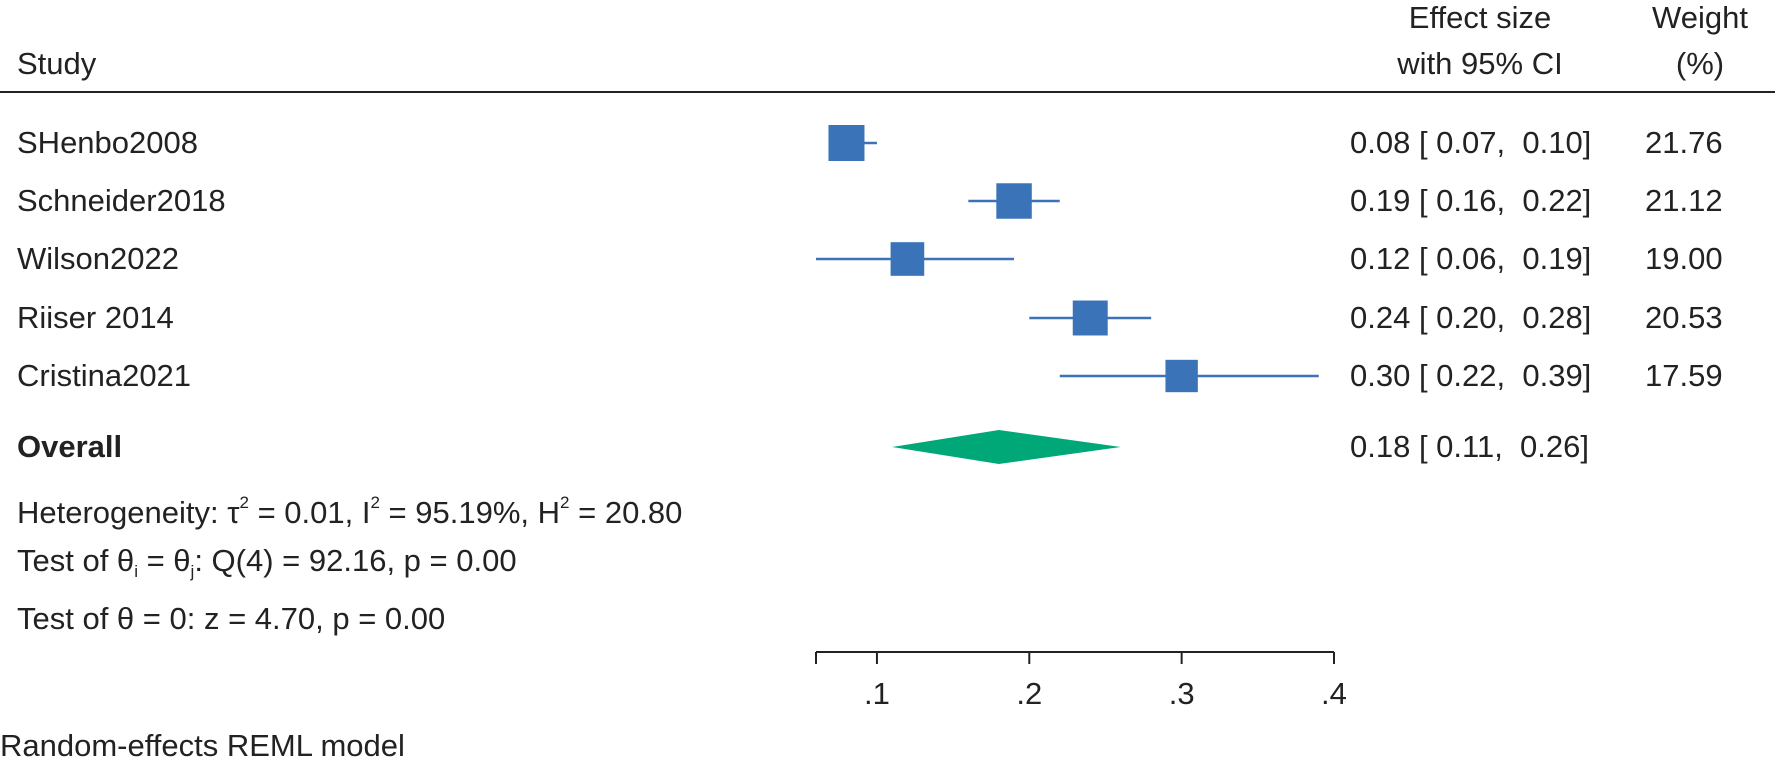 The height and width of the screenshot is (767, 1775). I want to click on x-tick-label: .2, so click(1029, 693).